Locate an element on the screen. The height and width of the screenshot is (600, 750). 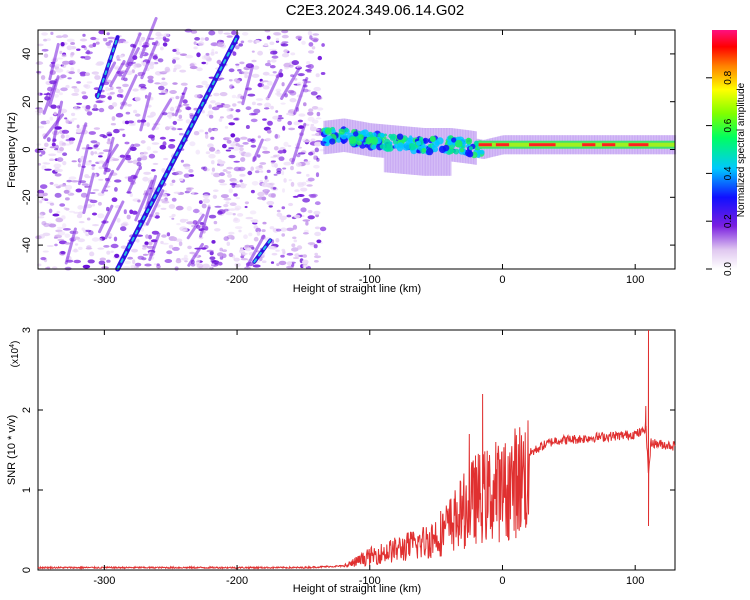
x-tick-label: -100 is located at coordinates (370, 280).